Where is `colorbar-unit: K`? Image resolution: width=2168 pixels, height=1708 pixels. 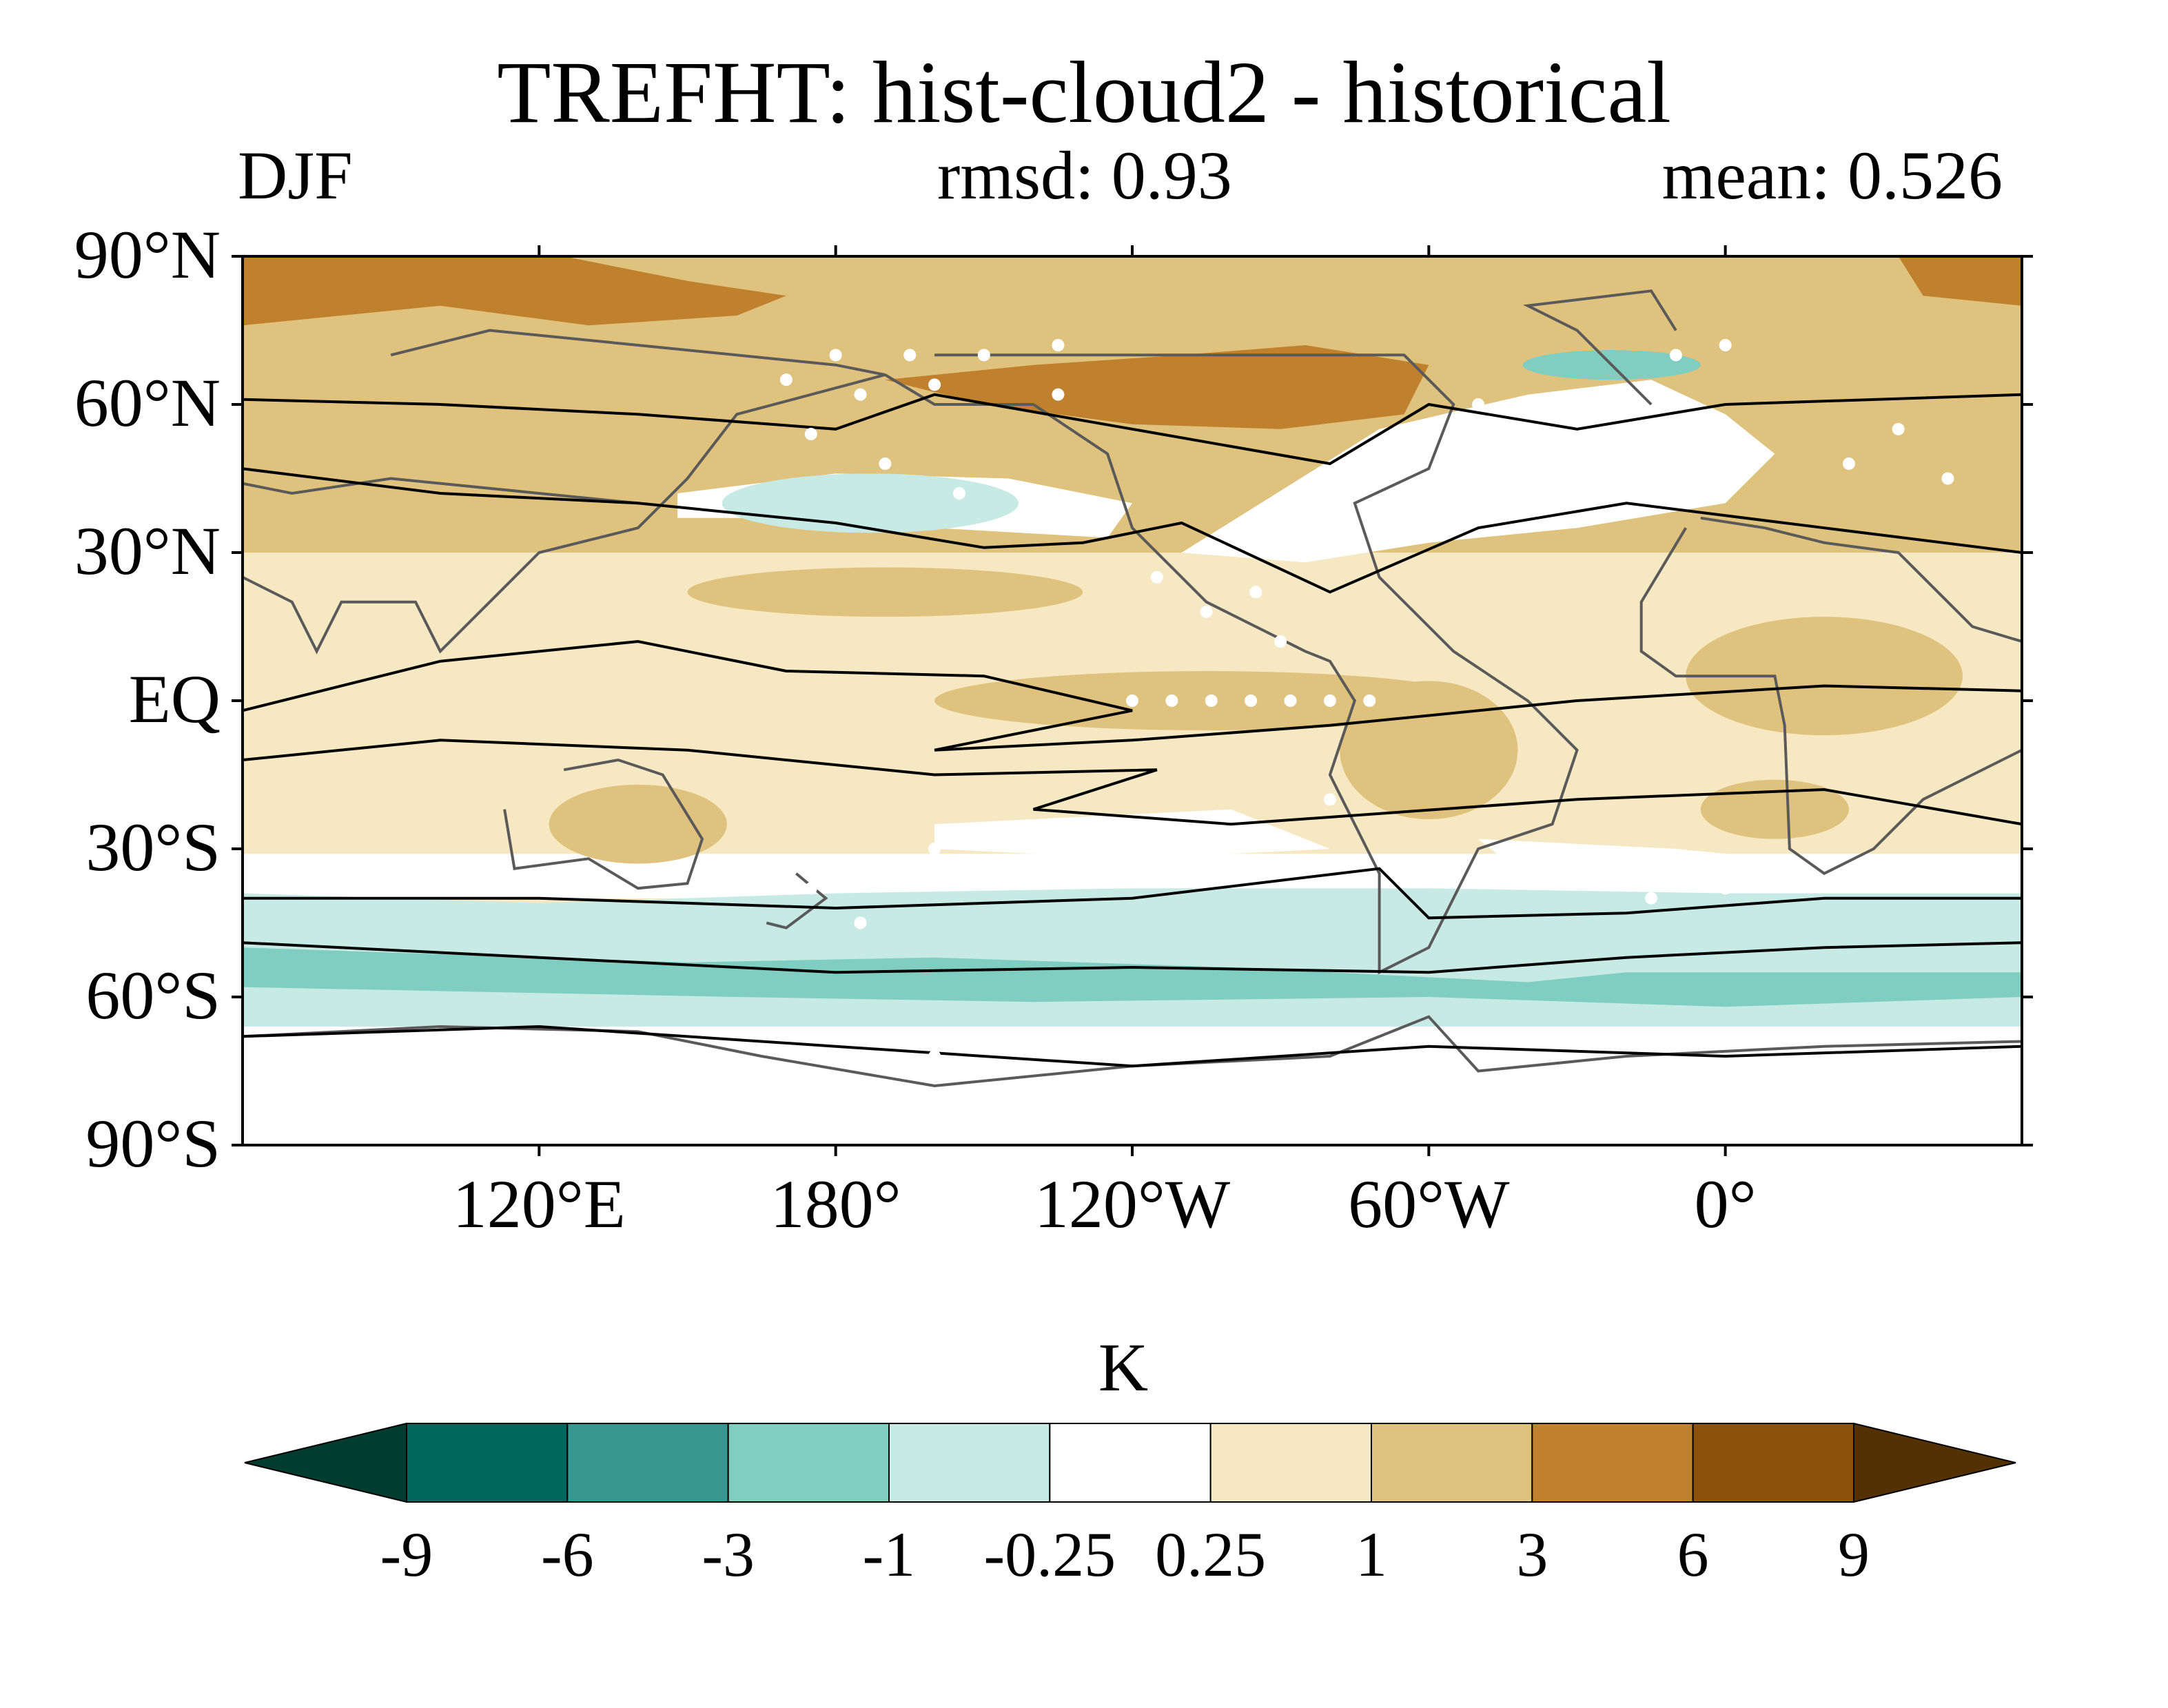
colorbar-unit: K is located at coordinates (1123, 1367).